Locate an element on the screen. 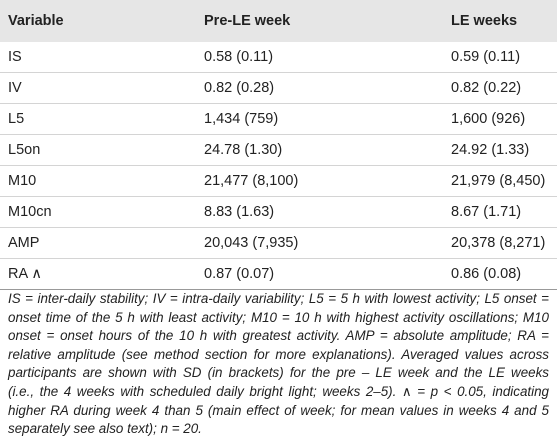 The height and width of the screenshot is (441, 557). value-cell: 21,979 (8,450) is located at coordinates (500, 181).